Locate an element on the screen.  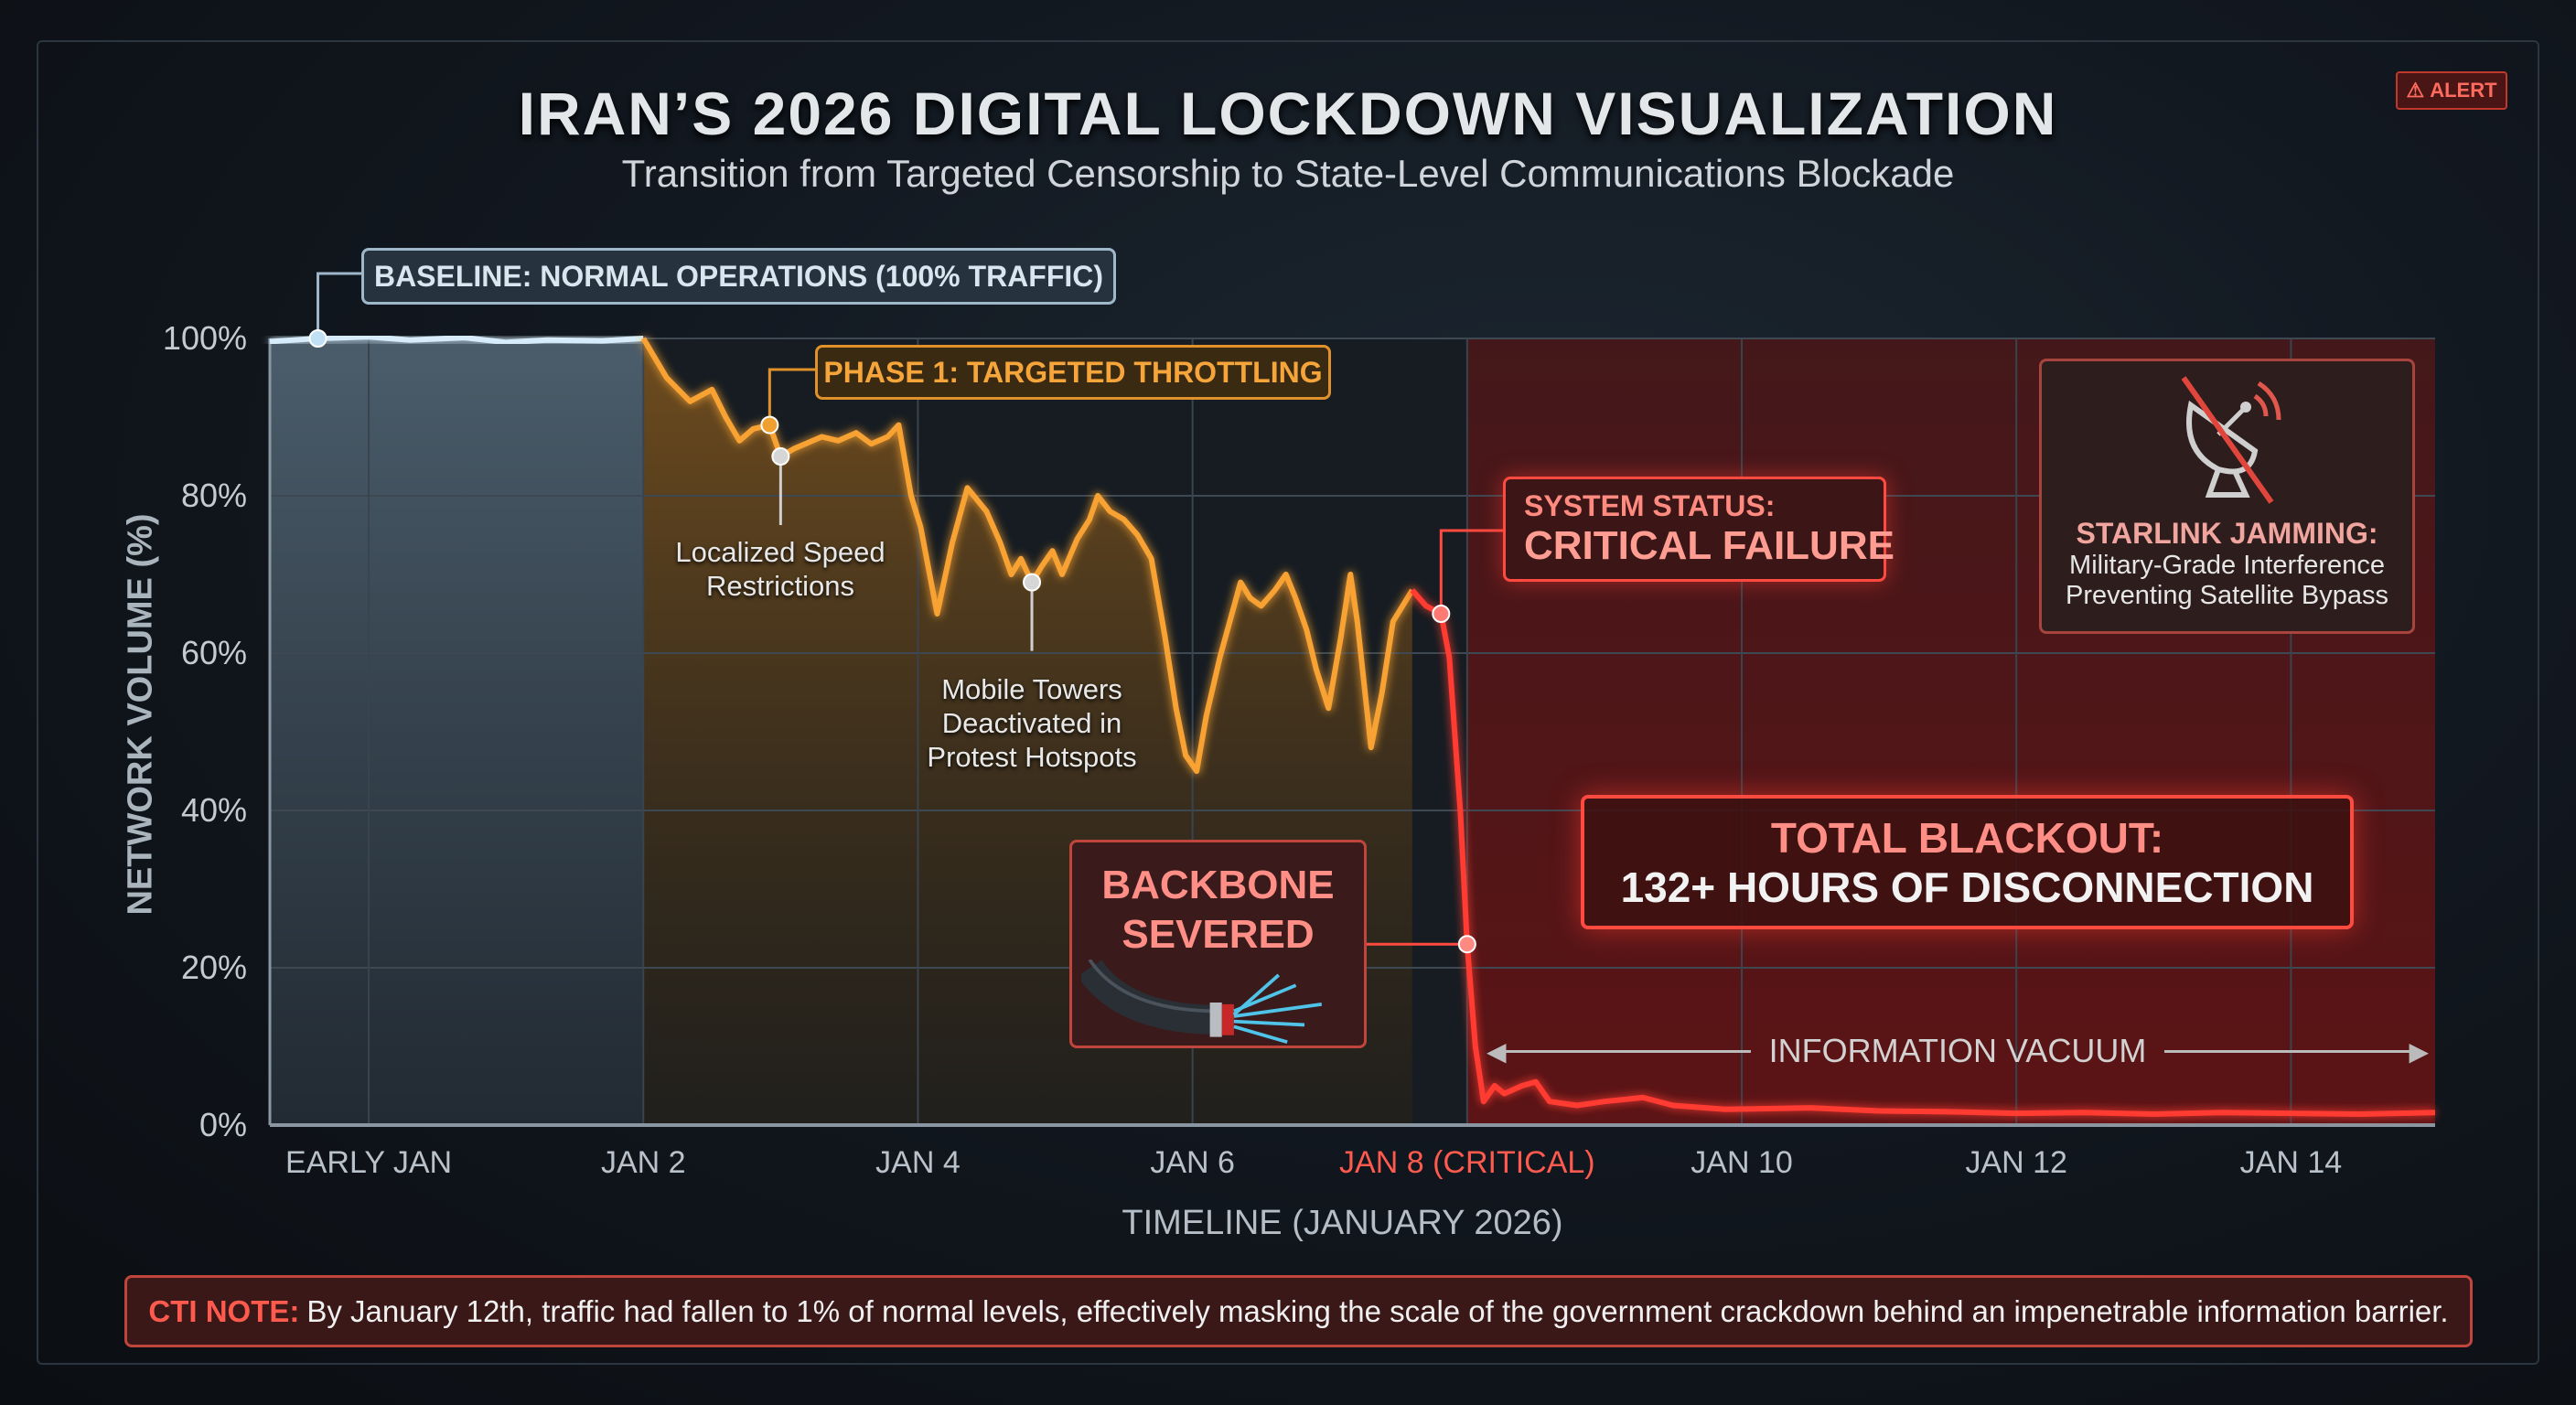
warning-icon: ⚠ is located at coordinates (2415, 91).